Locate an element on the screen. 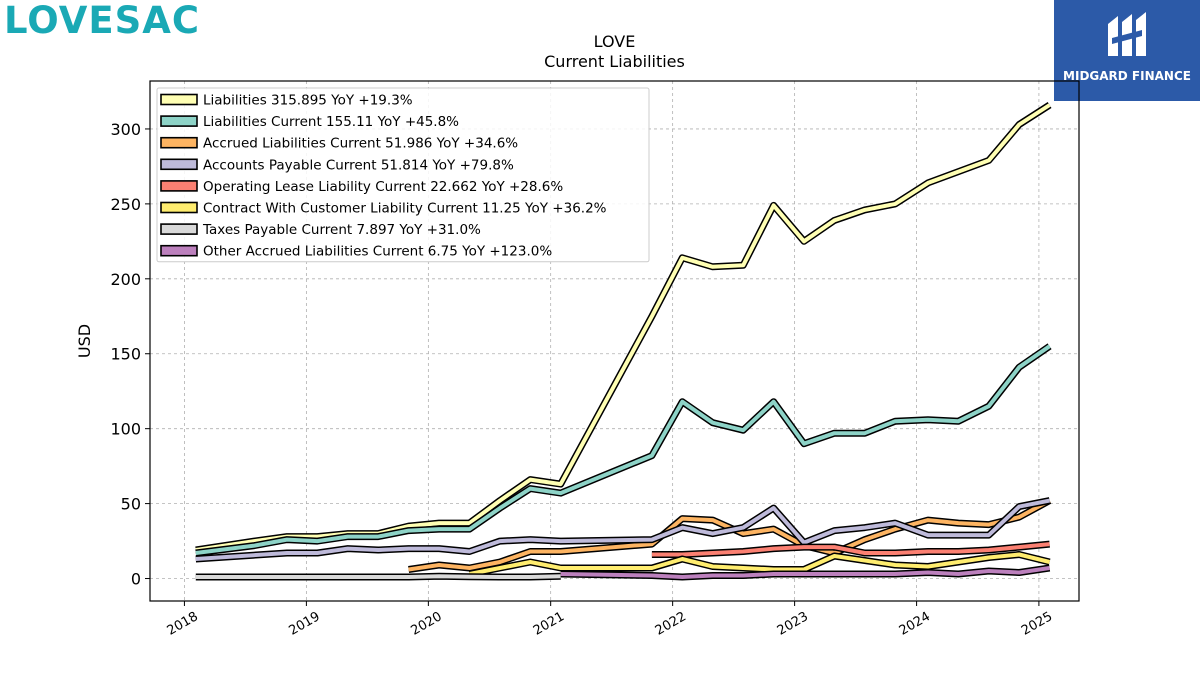  brand-logo: LOVESAC is located at coordinates (102, 21).